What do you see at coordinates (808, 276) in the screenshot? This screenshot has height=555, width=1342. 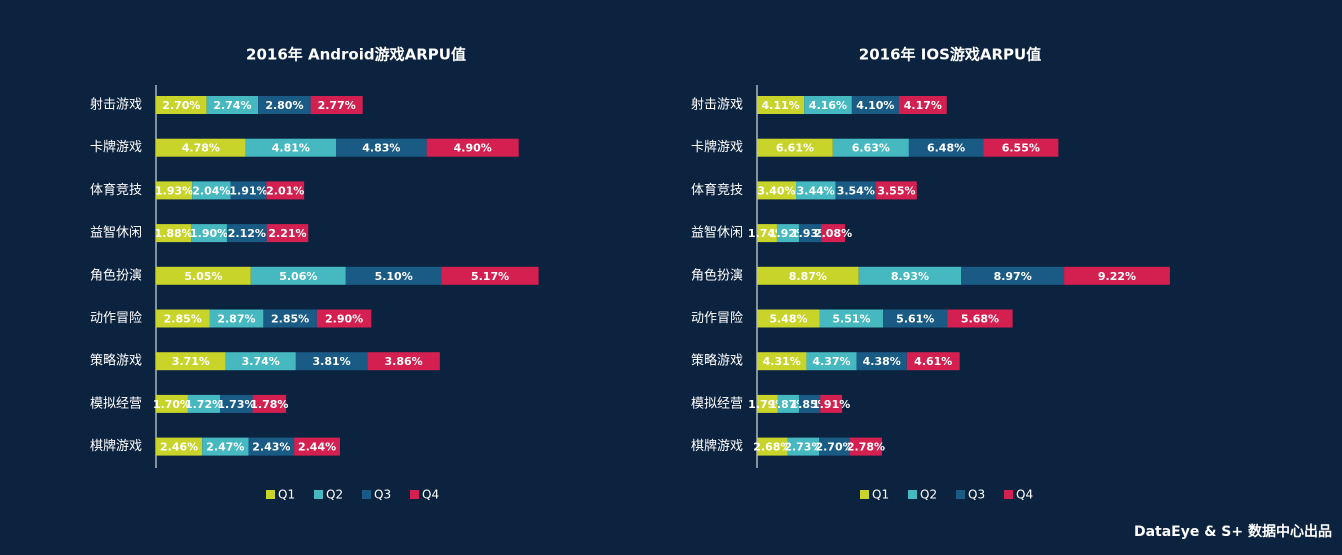 I see `value-label: 8.87%` at bounding box center [808, 276].